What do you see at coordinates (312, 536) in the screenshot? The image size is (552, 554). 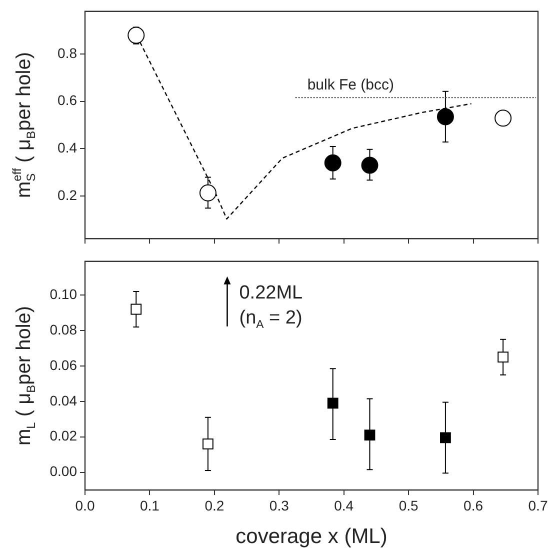 I see `x-axis-title: coverage x (ML)` at bounding box center [312, 536].